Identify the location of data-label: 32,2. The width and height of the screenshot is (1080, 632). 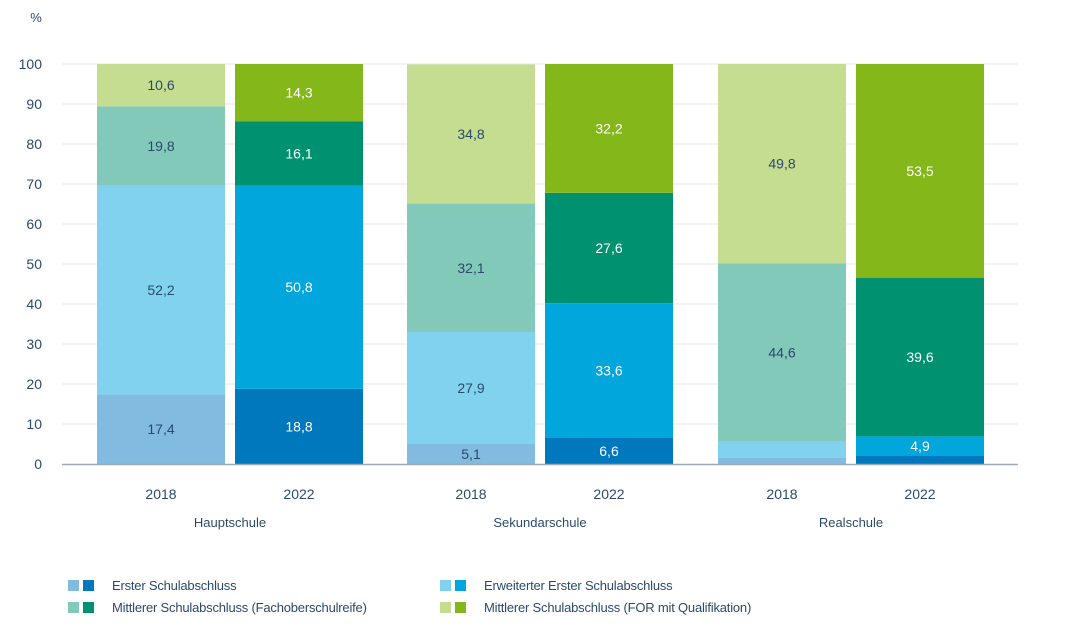
(608, 128).